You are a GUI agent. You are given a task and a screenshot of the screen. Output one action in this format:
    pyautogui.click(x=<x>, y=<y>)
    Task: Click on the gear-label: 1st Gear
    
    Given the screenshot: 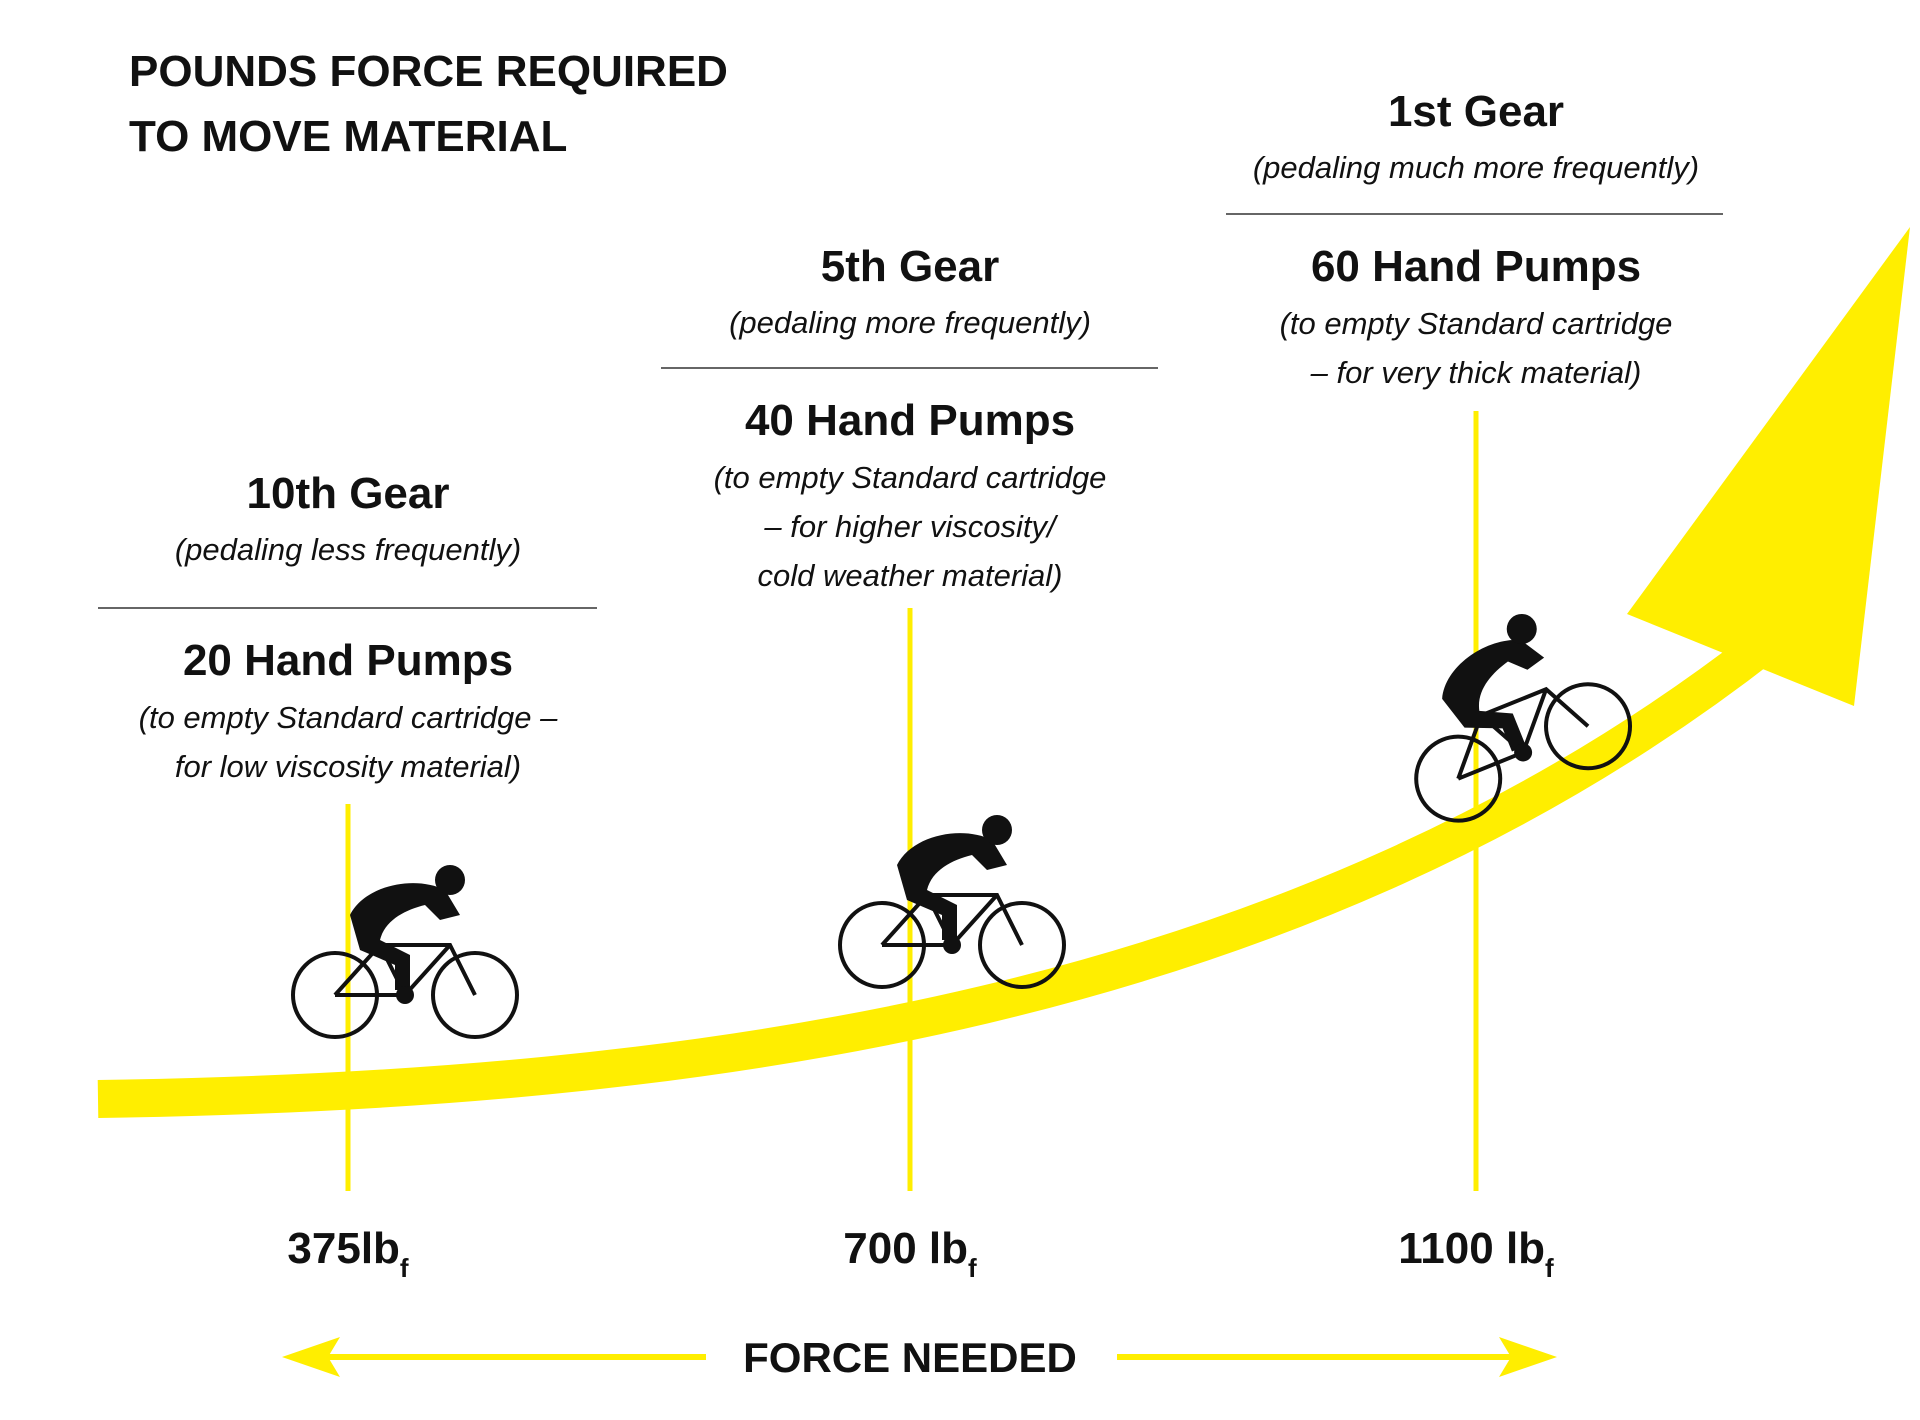 What is the action you would take?
    pyautogui.click(x=1476, y=111)
    